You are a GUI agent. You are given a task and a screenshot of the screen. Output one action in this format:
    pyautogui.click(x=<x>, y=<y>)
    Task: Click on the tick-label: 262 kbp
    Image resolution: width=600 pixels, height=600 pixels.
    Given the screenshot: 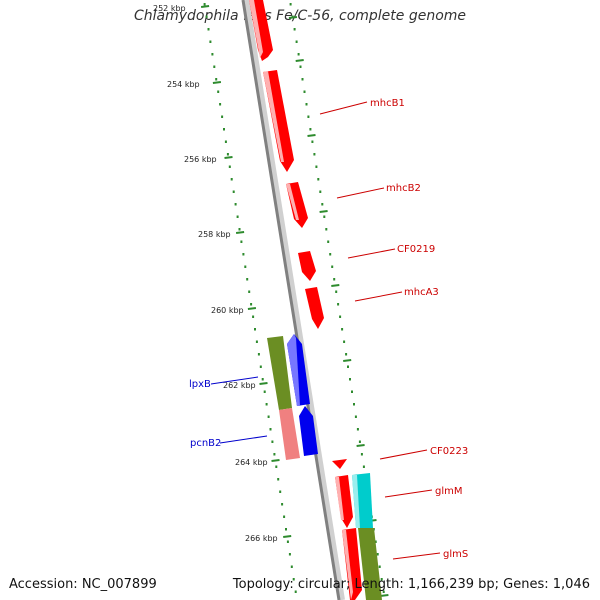 What is the action you would take?
    pyautogui.click(x=239, y=385)
    